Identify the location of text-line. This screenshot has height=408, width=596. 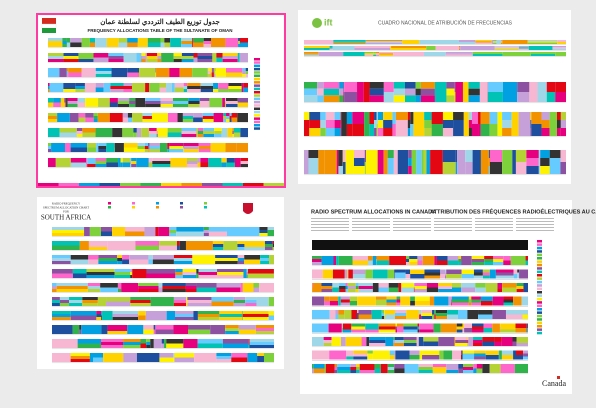
(494, 224).